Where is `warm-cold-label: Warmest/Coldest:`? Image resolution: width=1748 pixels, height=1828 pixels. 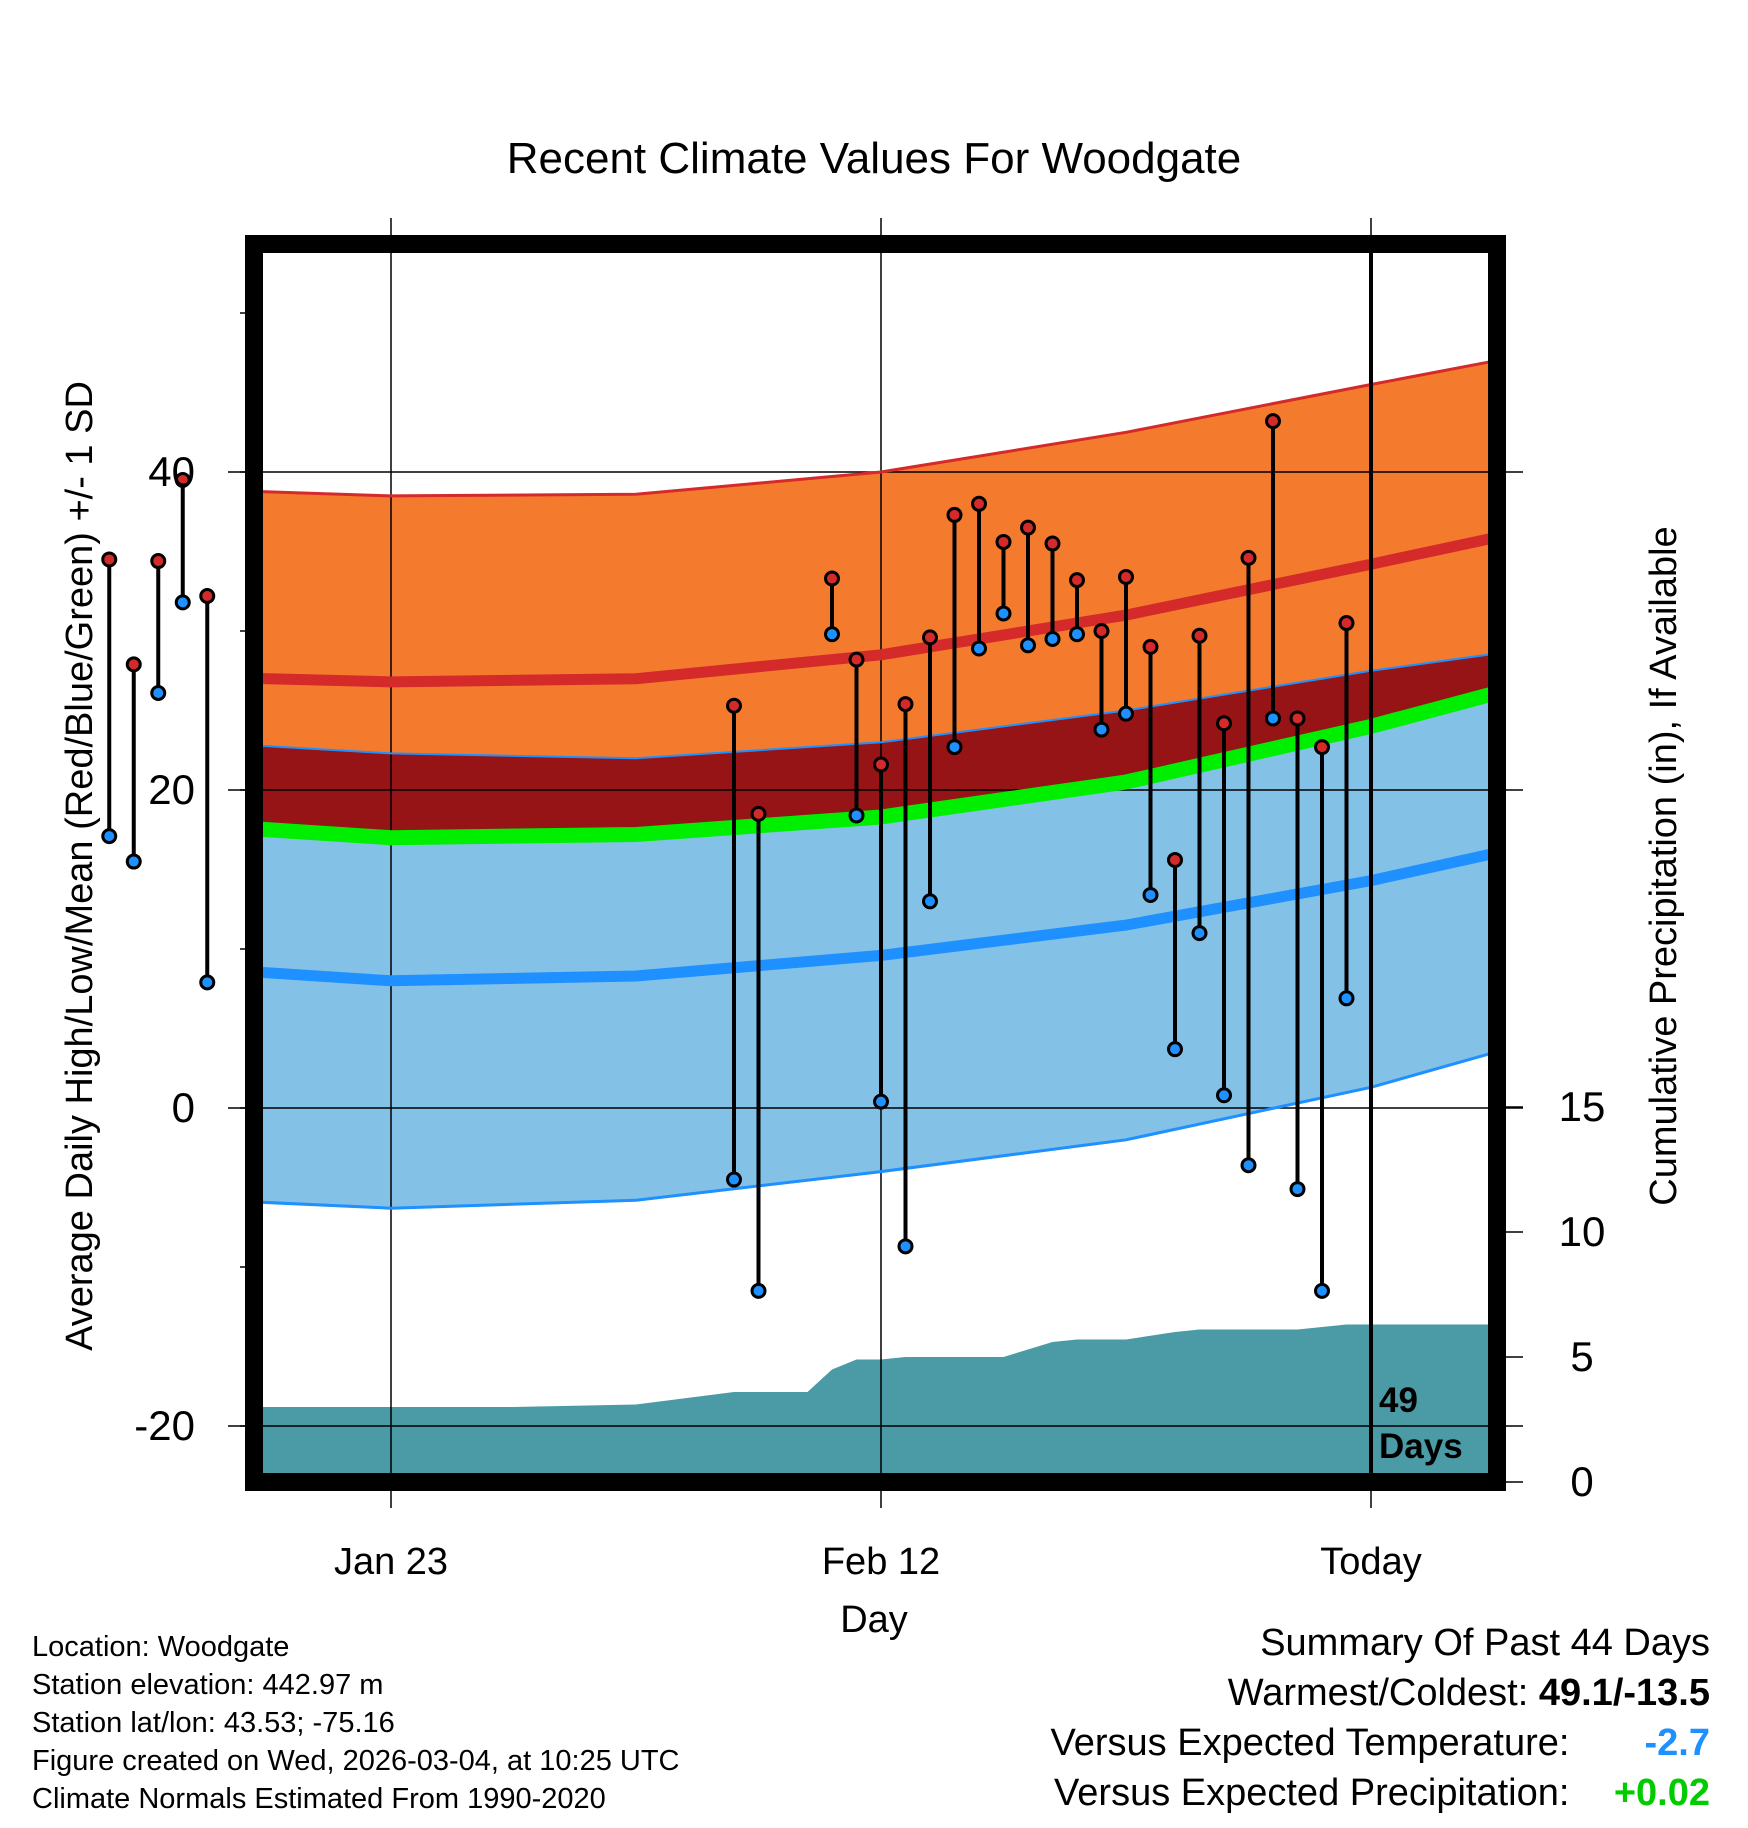 warm-cold-label: Warmest/Coldest: is located at coordinates (1378, 1693).